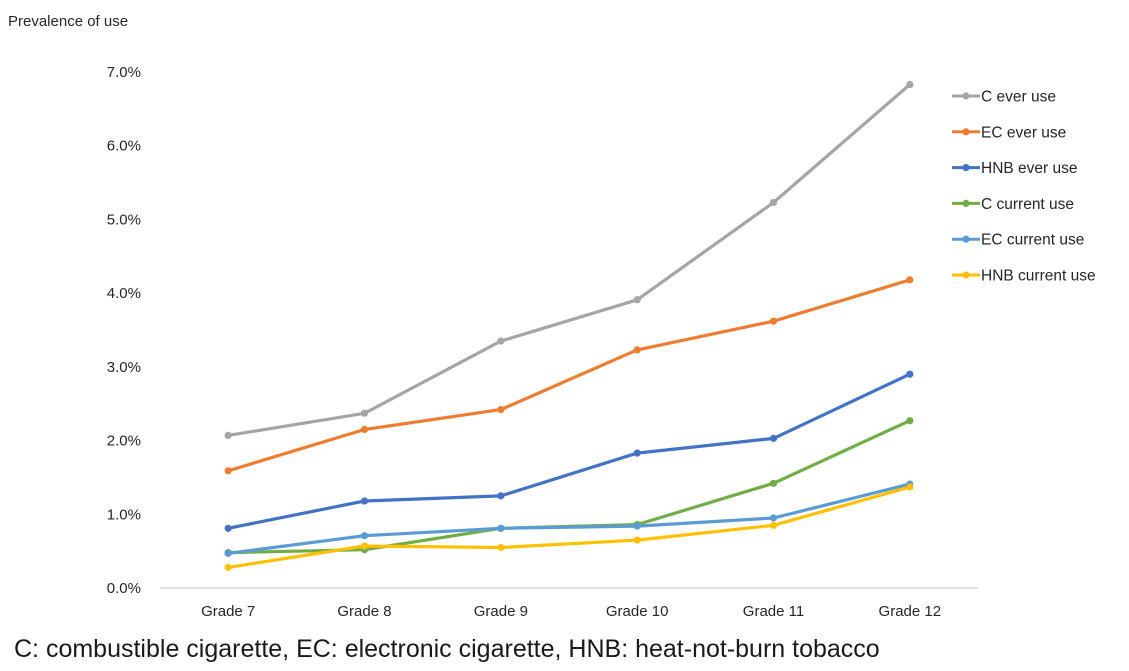  Describe the element at coordinates (124, 293) in the screenshot. I see `y-tick-label: 4.0%` at that location.